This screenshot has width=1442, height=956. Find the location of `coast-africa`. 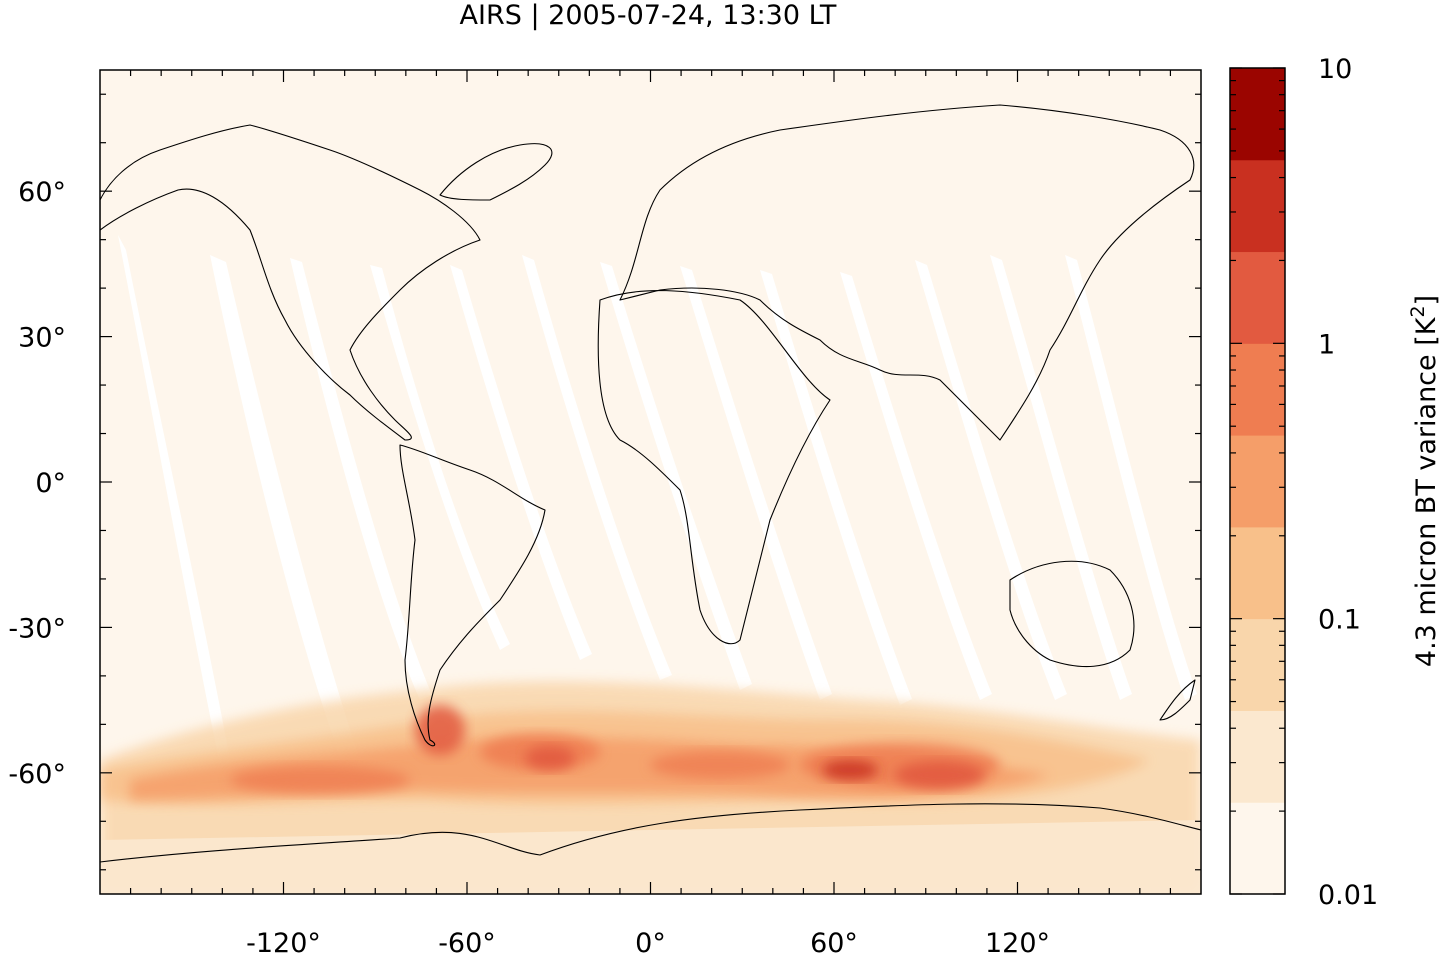

coast-africa is located at coordinates (714, 467).